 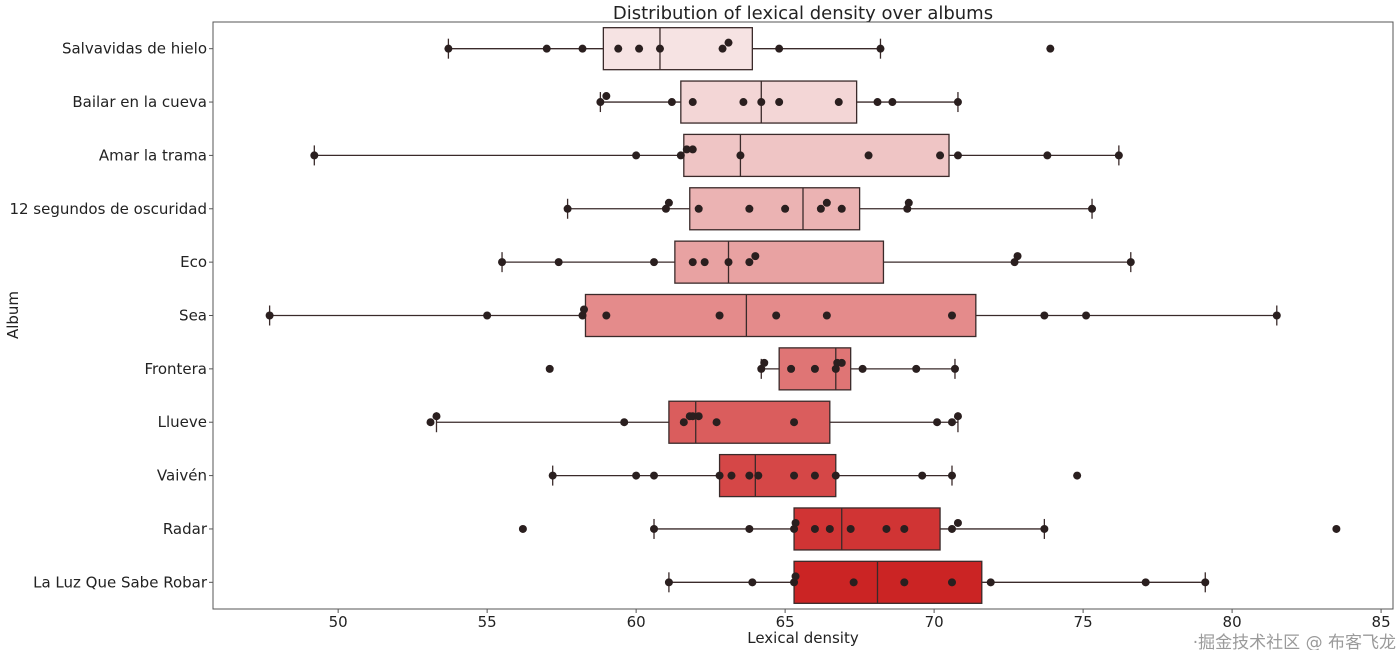 What do you see at coordinates (175, 369) in the screenshot?
I see `y-tick-label: Frontera` at bounding box center [175, 369].